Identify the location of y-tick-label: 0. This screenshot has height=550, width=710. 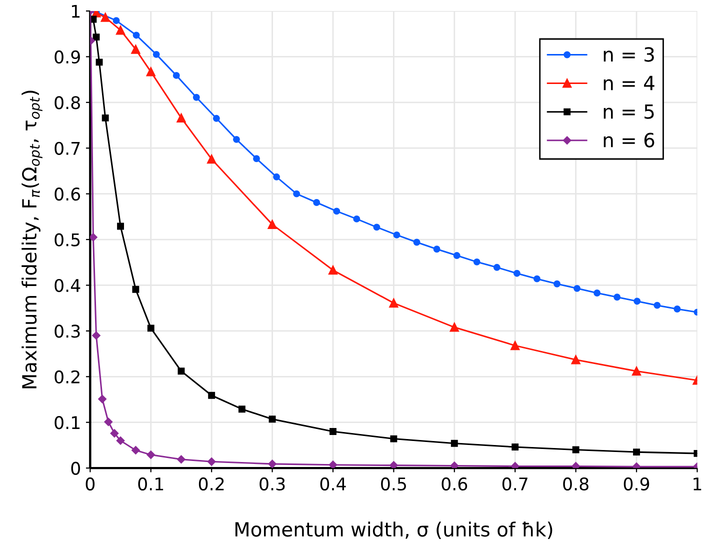
(75, 468).